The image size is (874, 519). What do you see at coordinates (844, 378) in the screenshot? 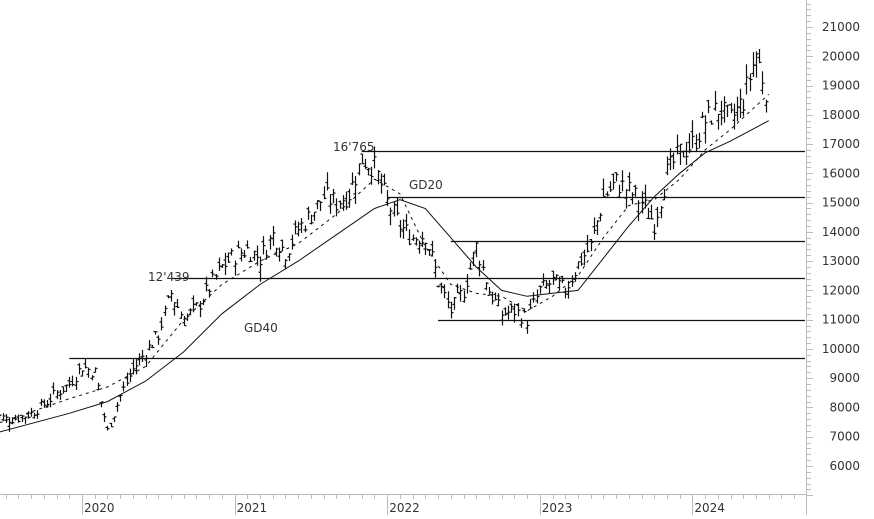
I see `y-tick-label: 9000` at bounding box center [844, 378].